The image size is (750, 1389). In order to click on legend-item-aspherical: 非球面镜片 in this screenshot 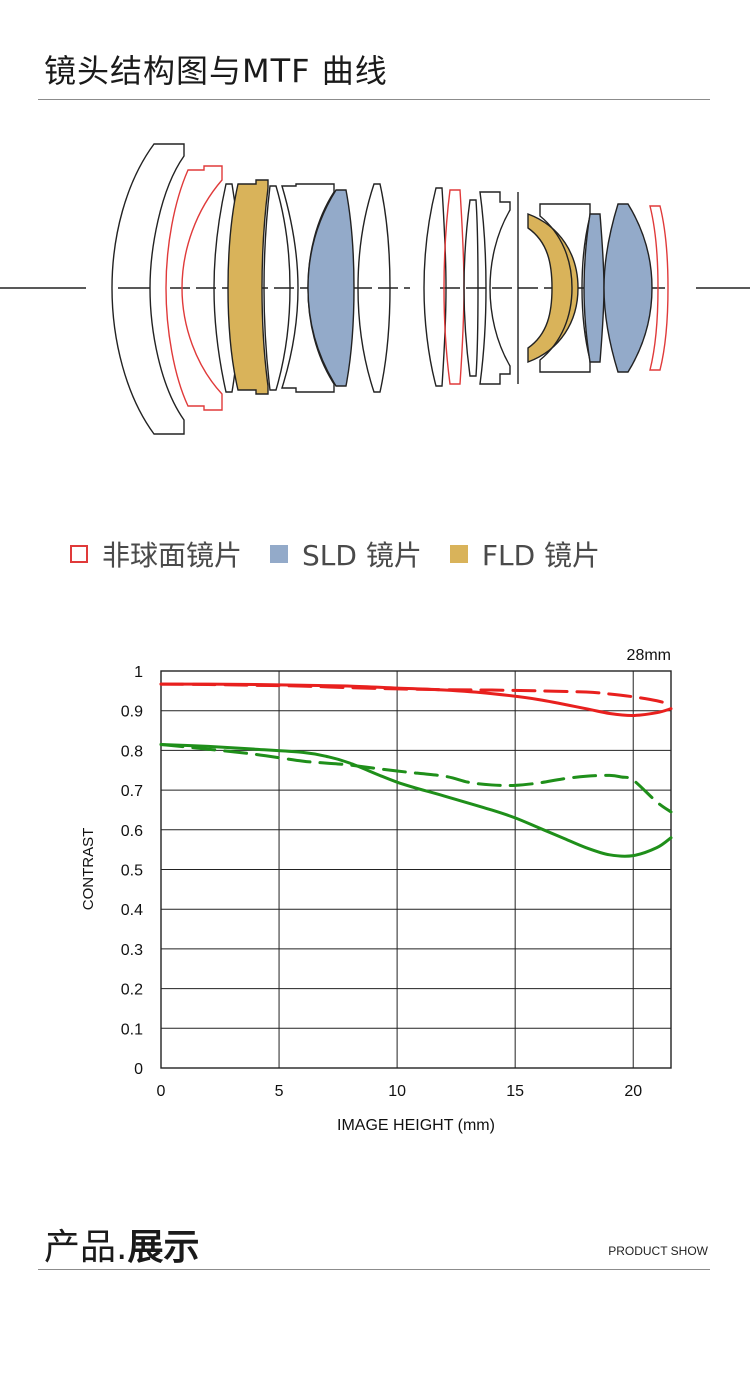, I will do `click(156, 554)`.